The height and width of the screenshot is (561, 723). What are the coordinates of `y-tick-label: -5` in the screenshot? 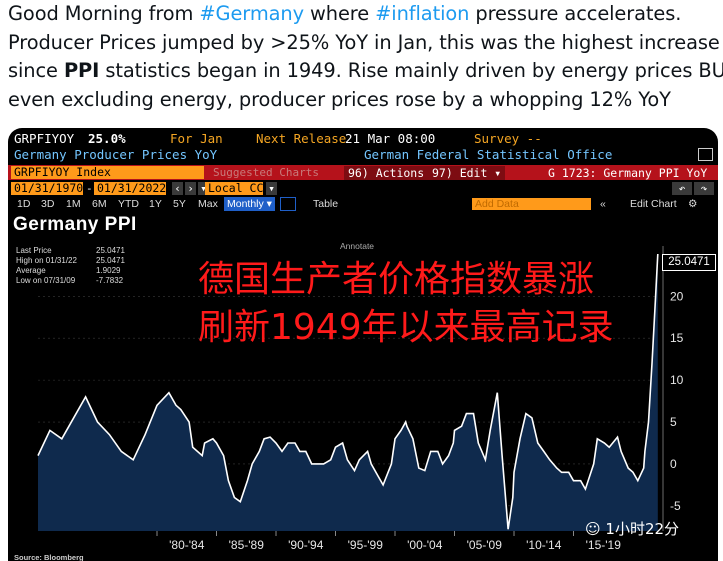 It's located at (675, 506).